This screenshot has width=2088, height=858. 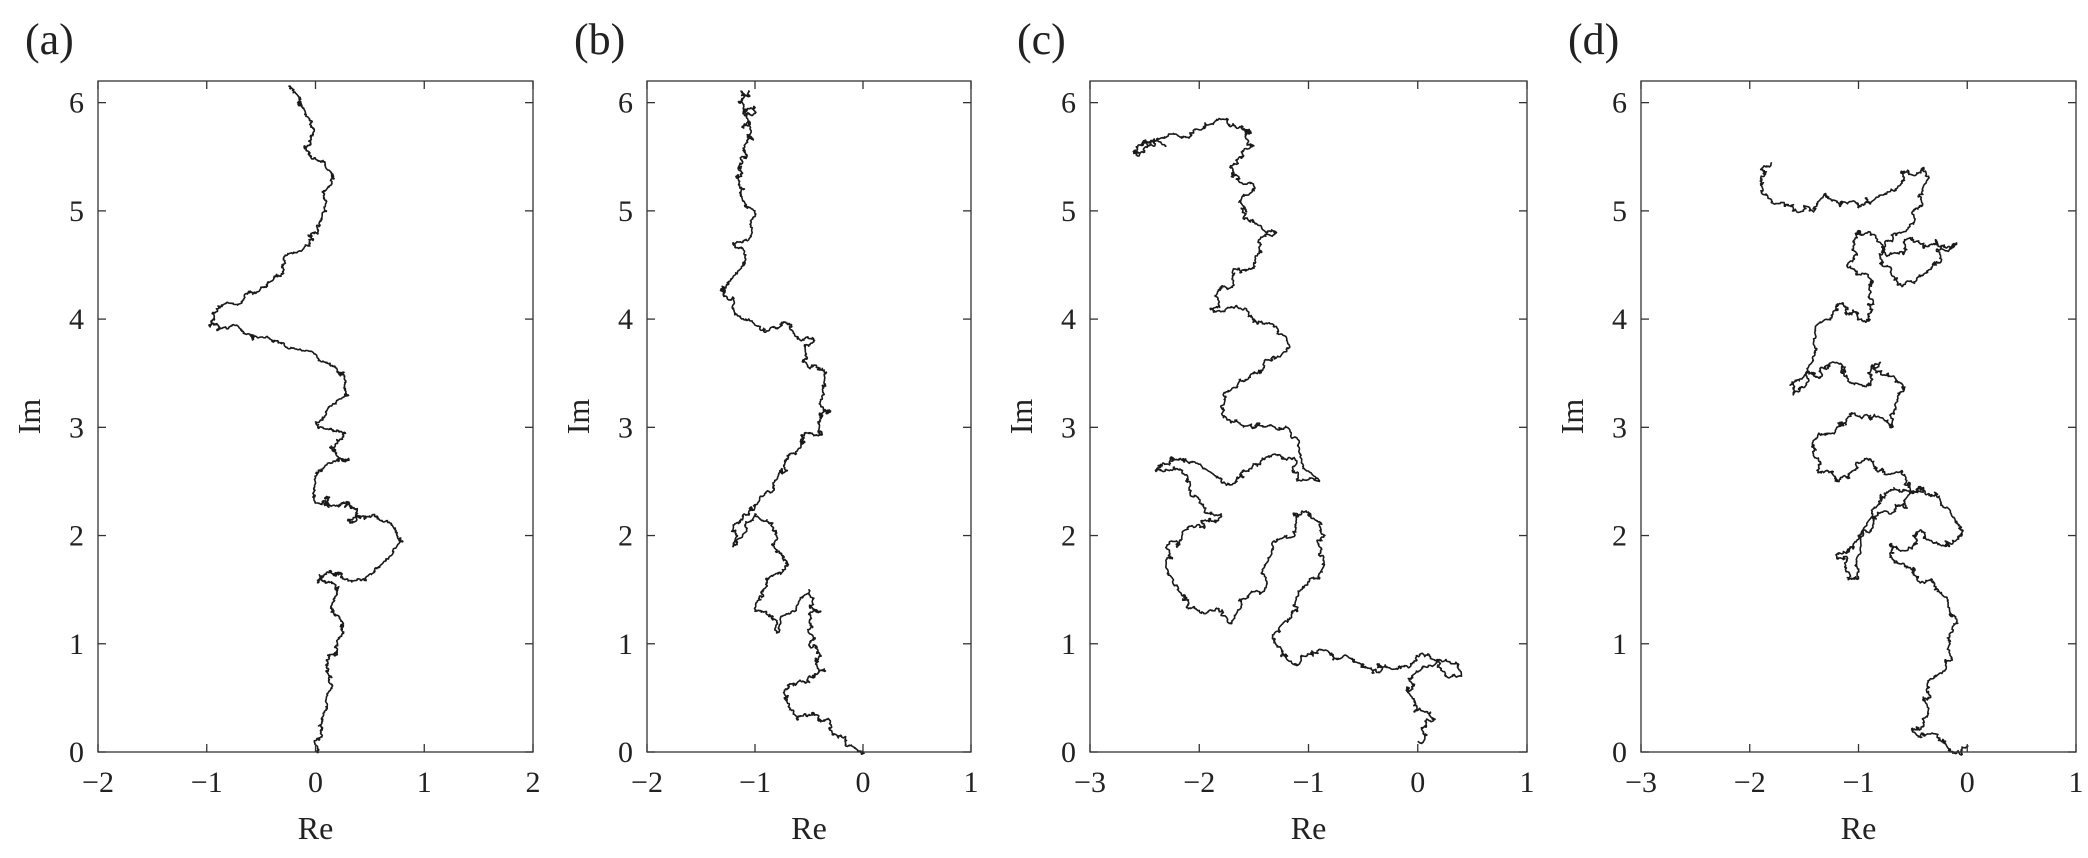 I want to click on panel-label: (b), so click(x=599, y=39).